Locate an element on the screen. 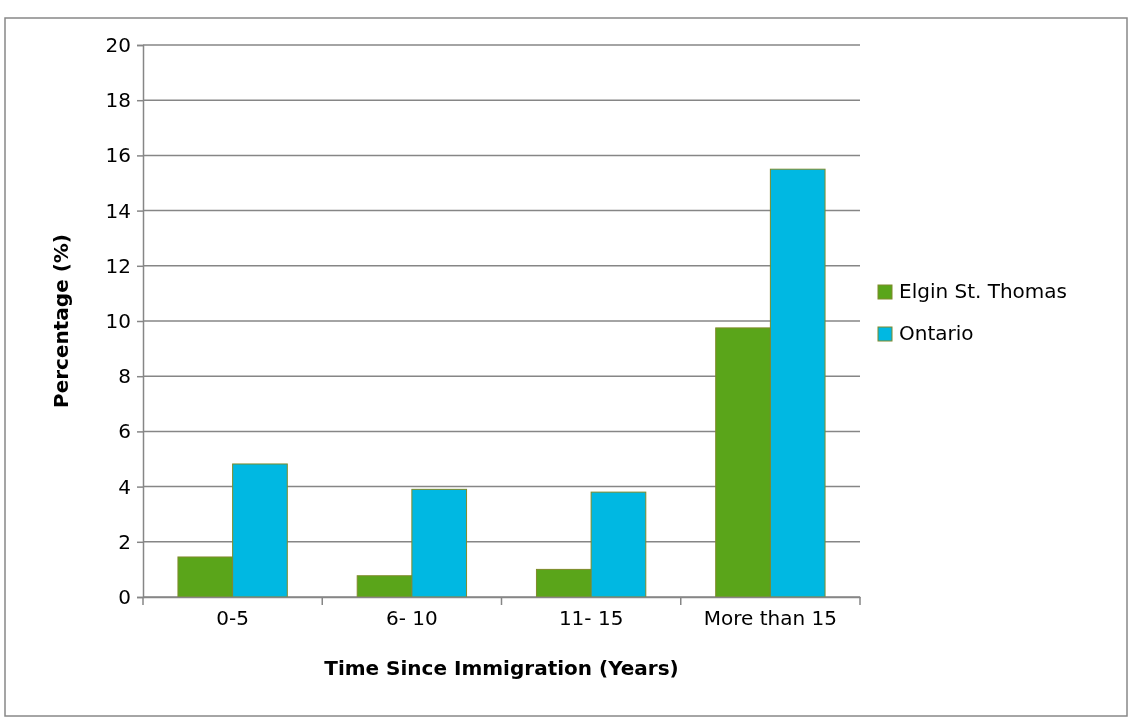 This screenshot has height=721, width=1133. y-tick-label: 10 is located at coordinates (118, 320).